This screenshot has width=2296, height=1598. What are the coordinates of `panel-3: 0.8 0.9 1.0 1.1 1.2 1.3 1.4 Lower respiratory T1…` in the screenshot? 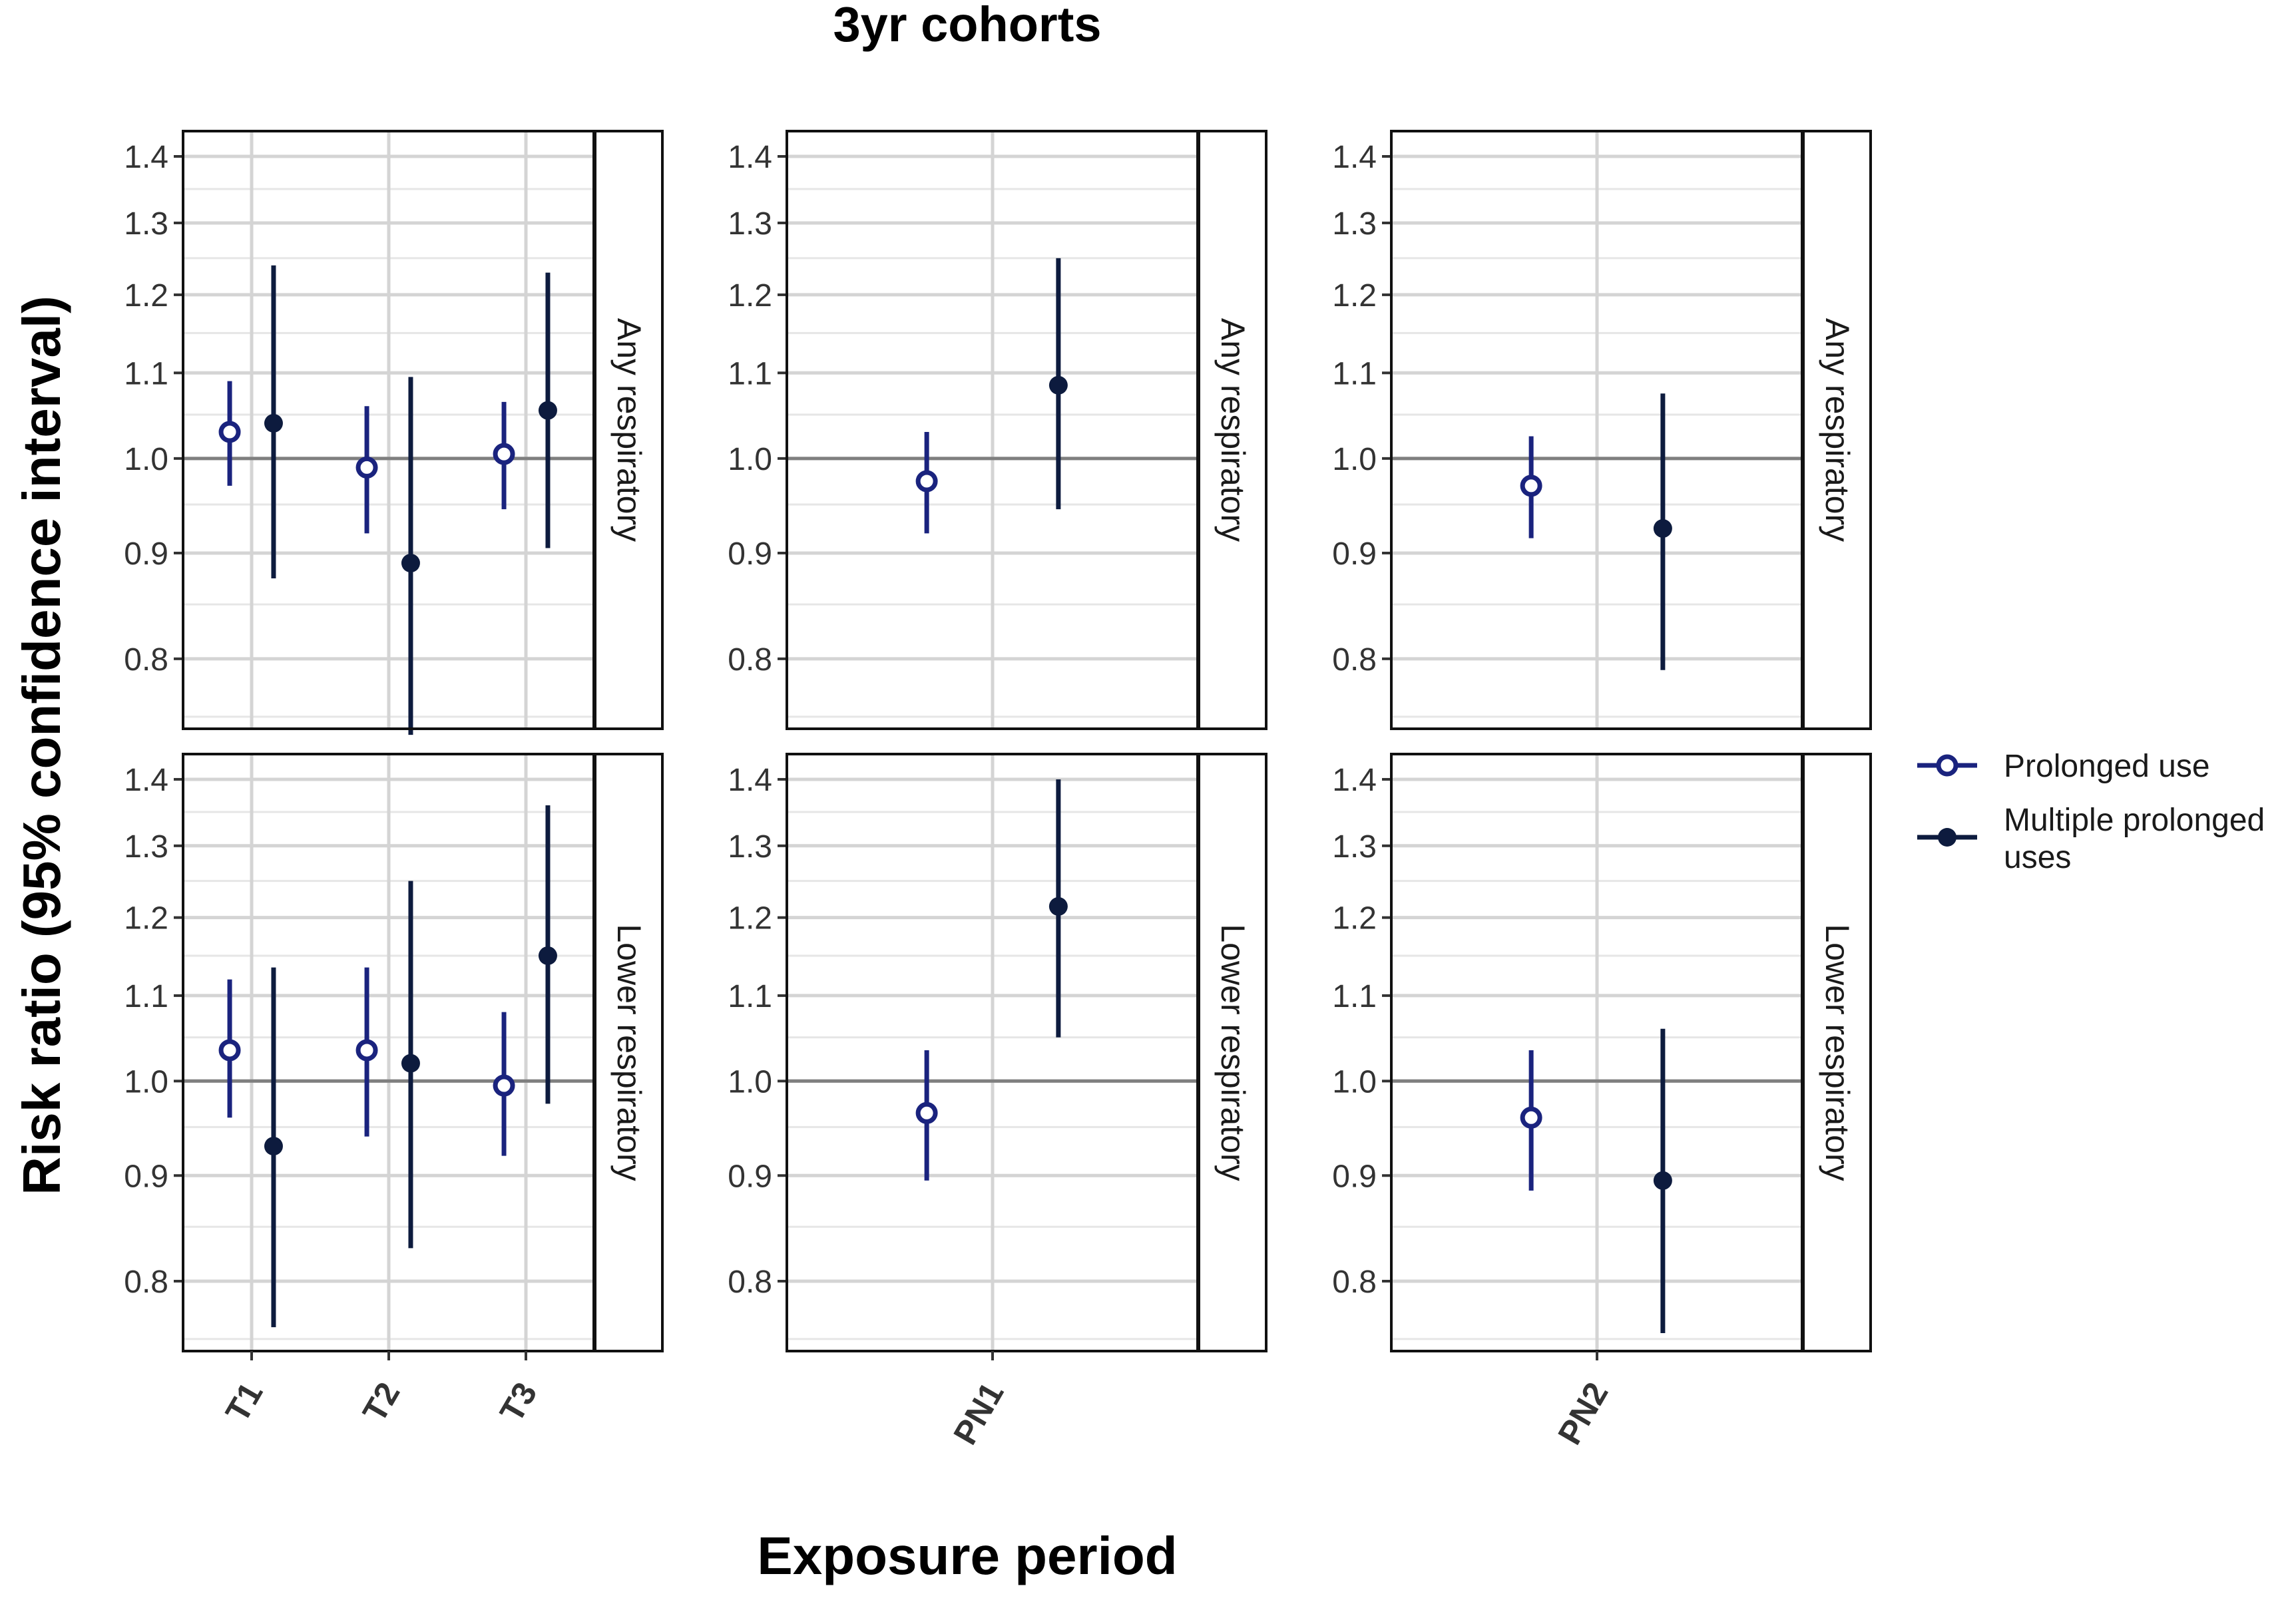 It's located at (394, 1091).